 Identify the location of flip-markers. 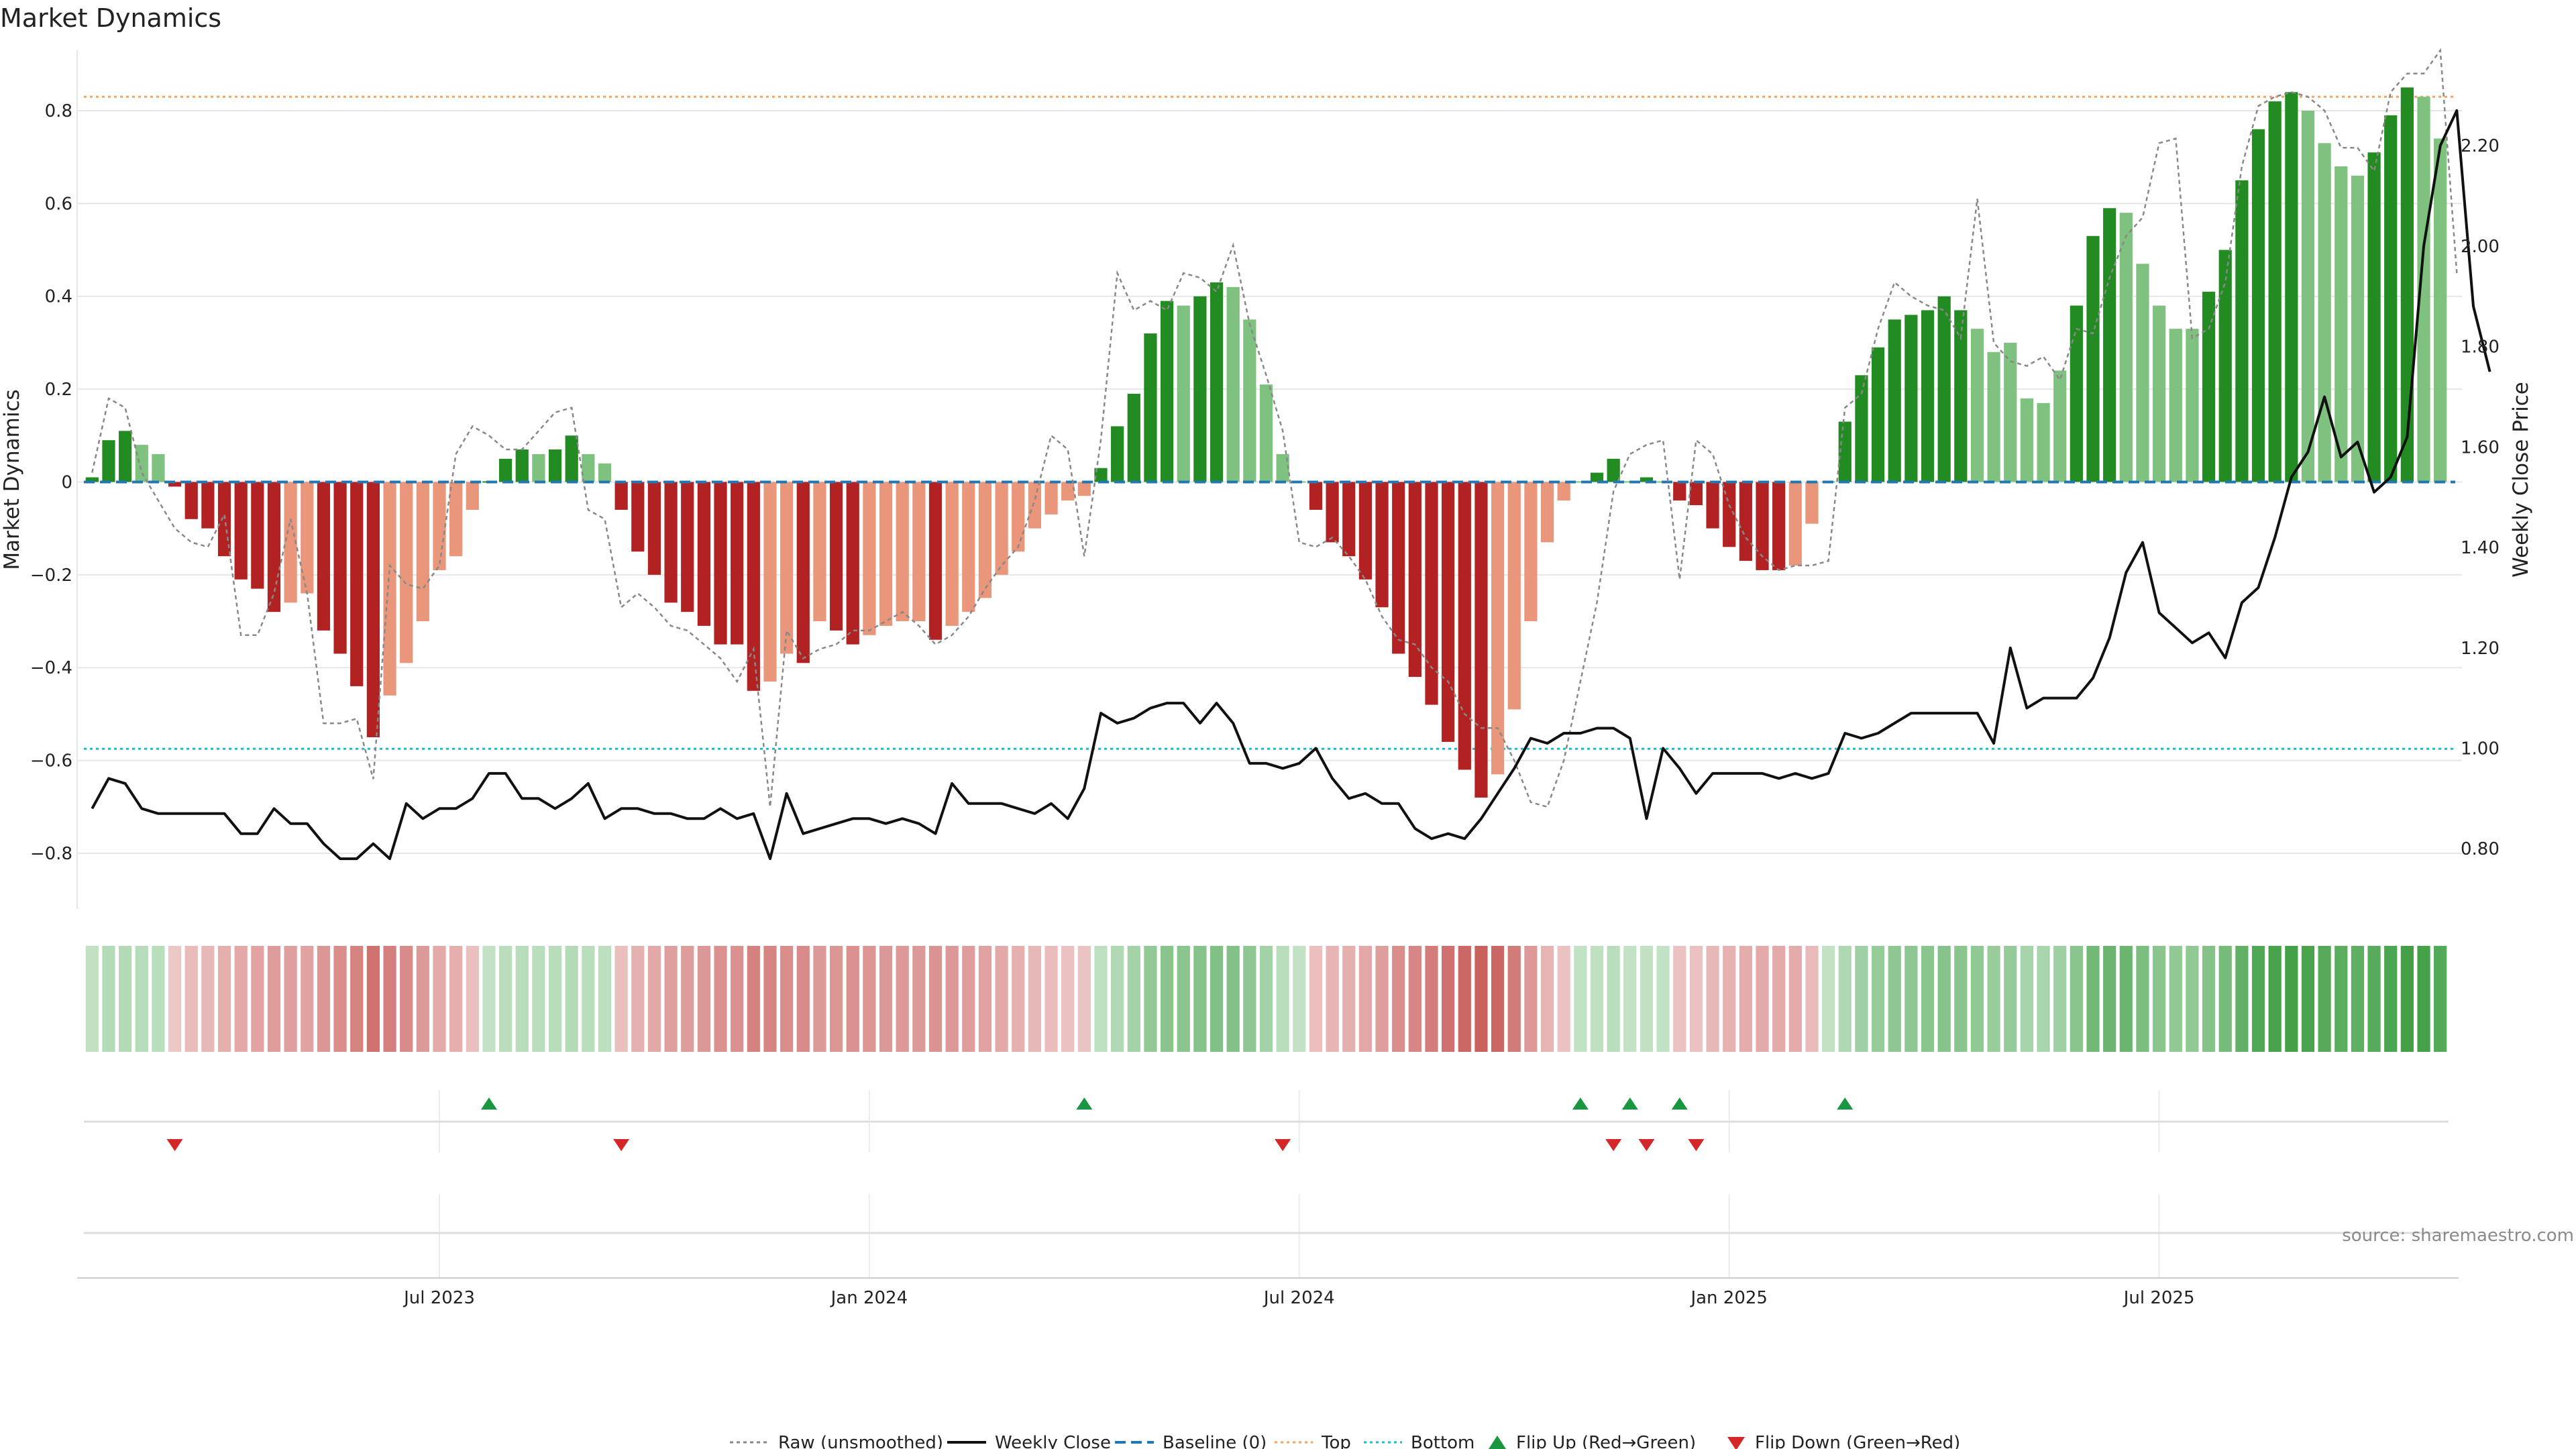
(1010, 1124).